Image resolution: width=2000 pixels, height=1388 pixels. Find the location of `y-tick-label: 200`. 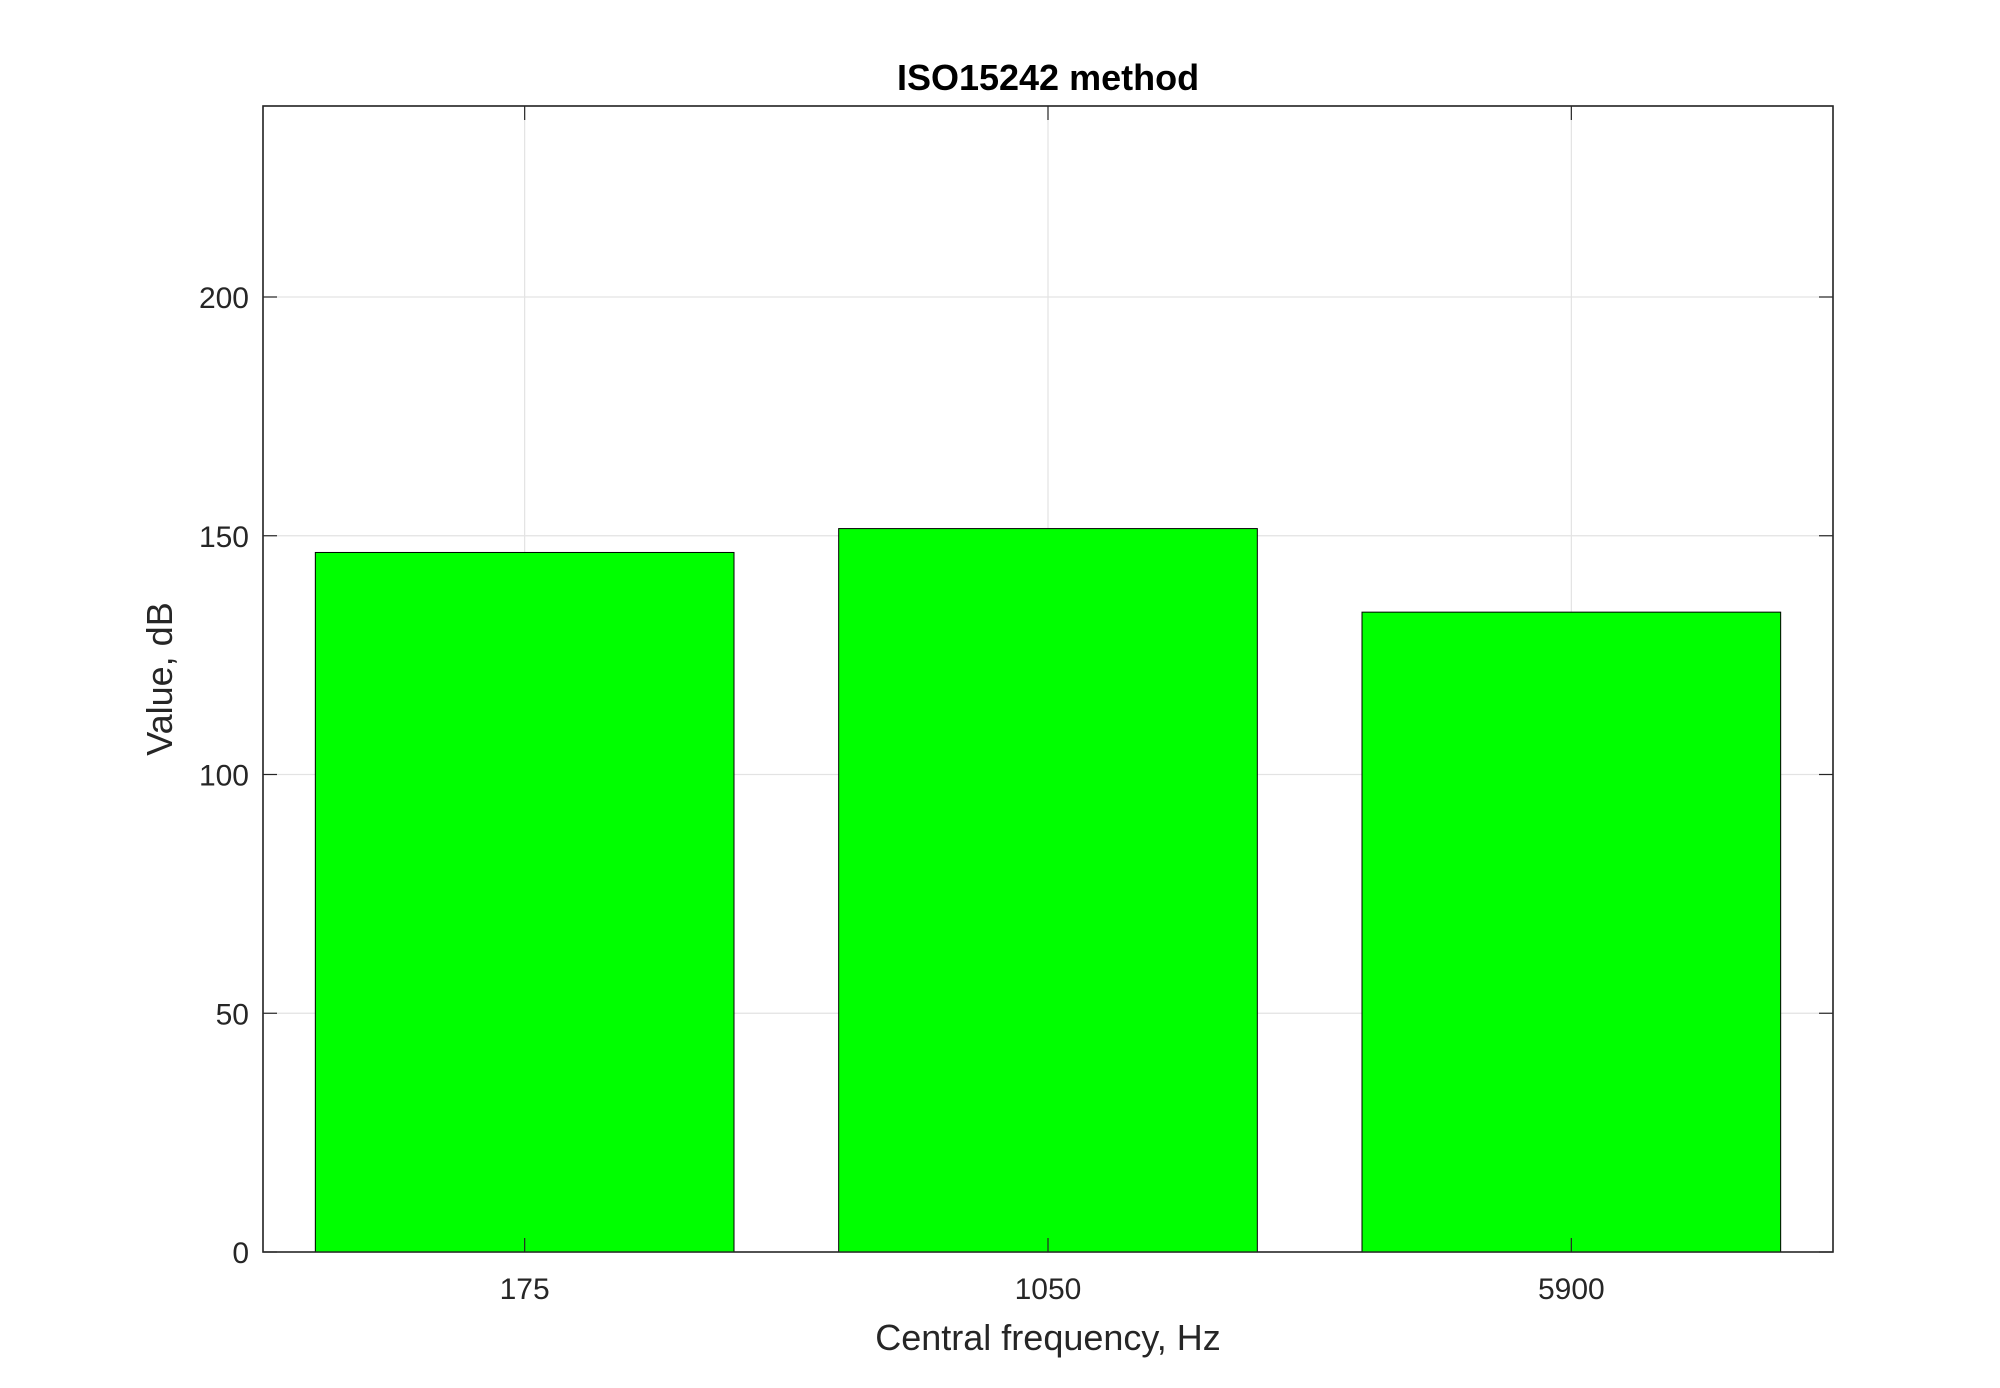

y-tick-label: 200 is located at coordinates (224, 298).